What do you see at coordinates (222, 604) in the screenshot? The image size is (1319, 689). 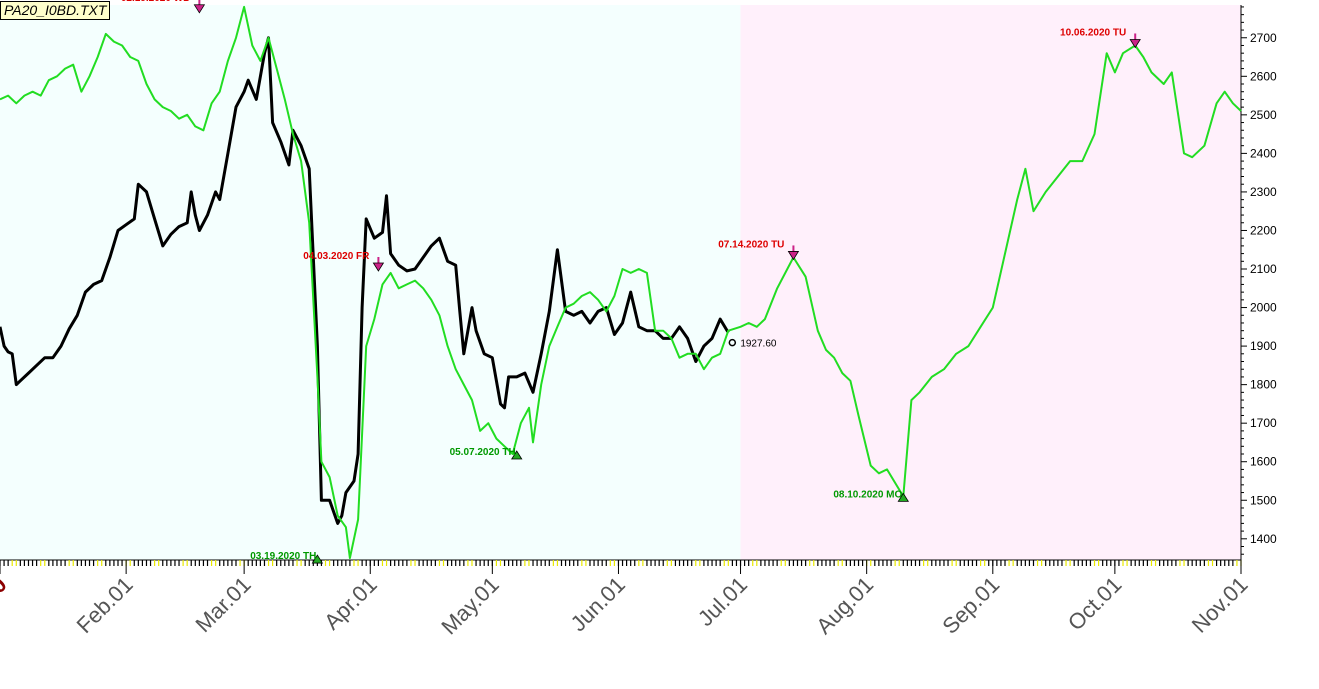 I see `x-tick-label: Mar.01` at bounding box center [222, 604].